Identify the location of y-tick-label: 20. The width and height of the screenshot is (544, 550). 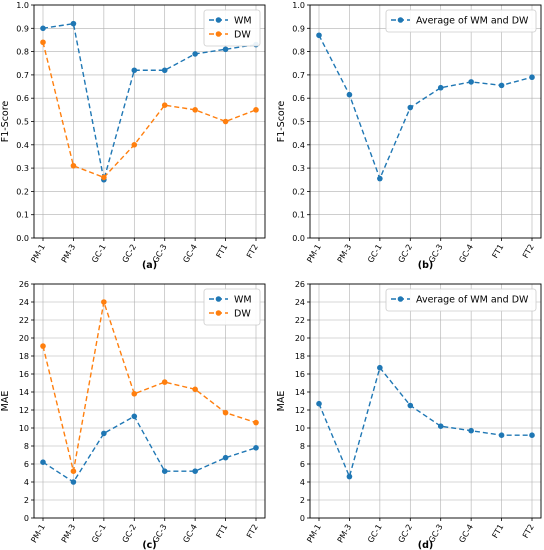
(300, 338).